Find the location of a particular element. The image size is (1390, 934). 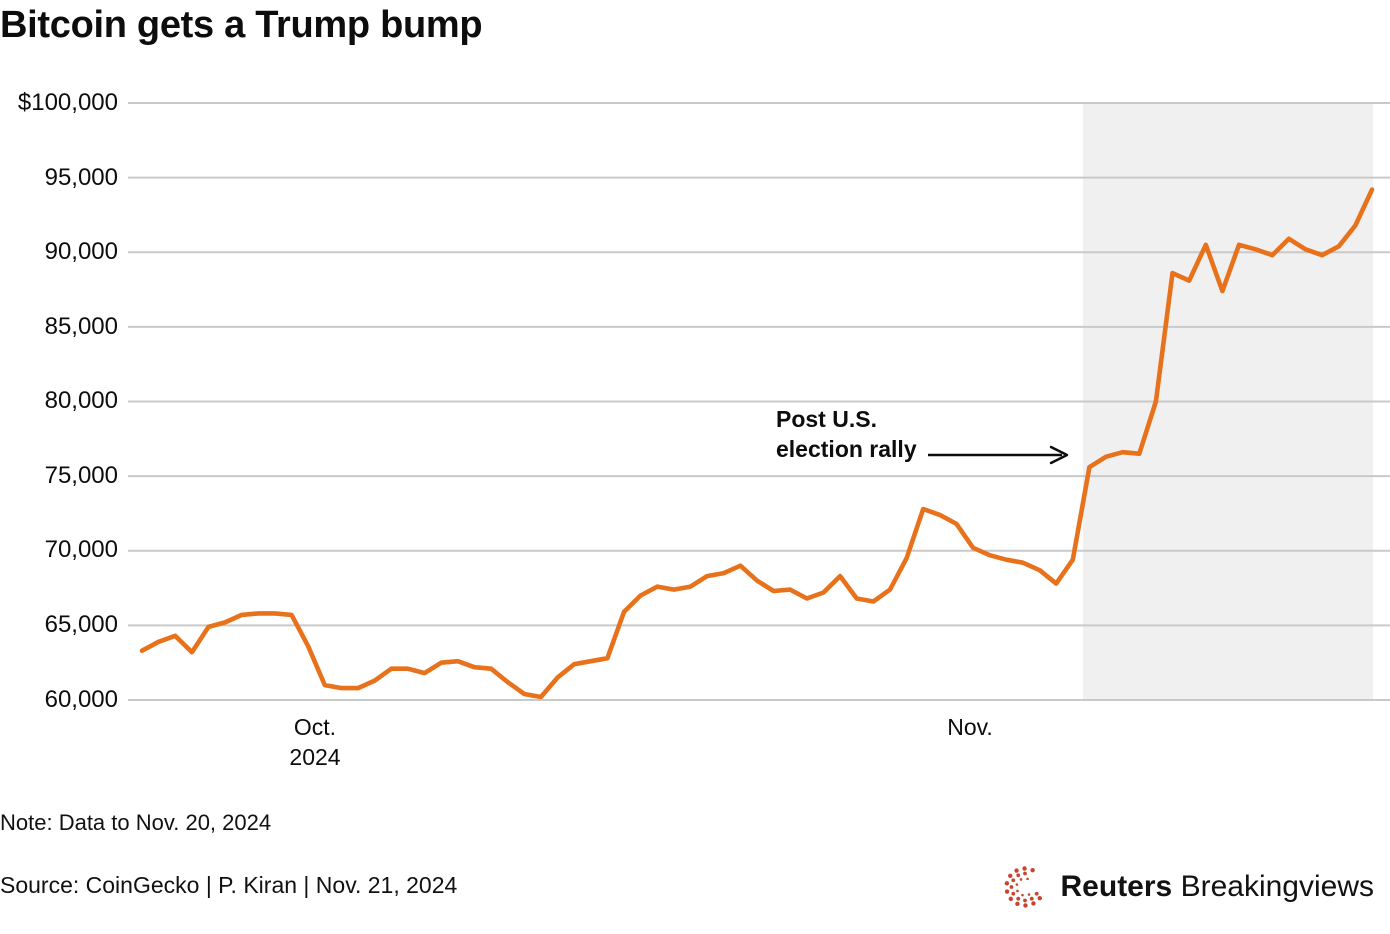

arrow-right-icon is located at coordinates (998, 455).